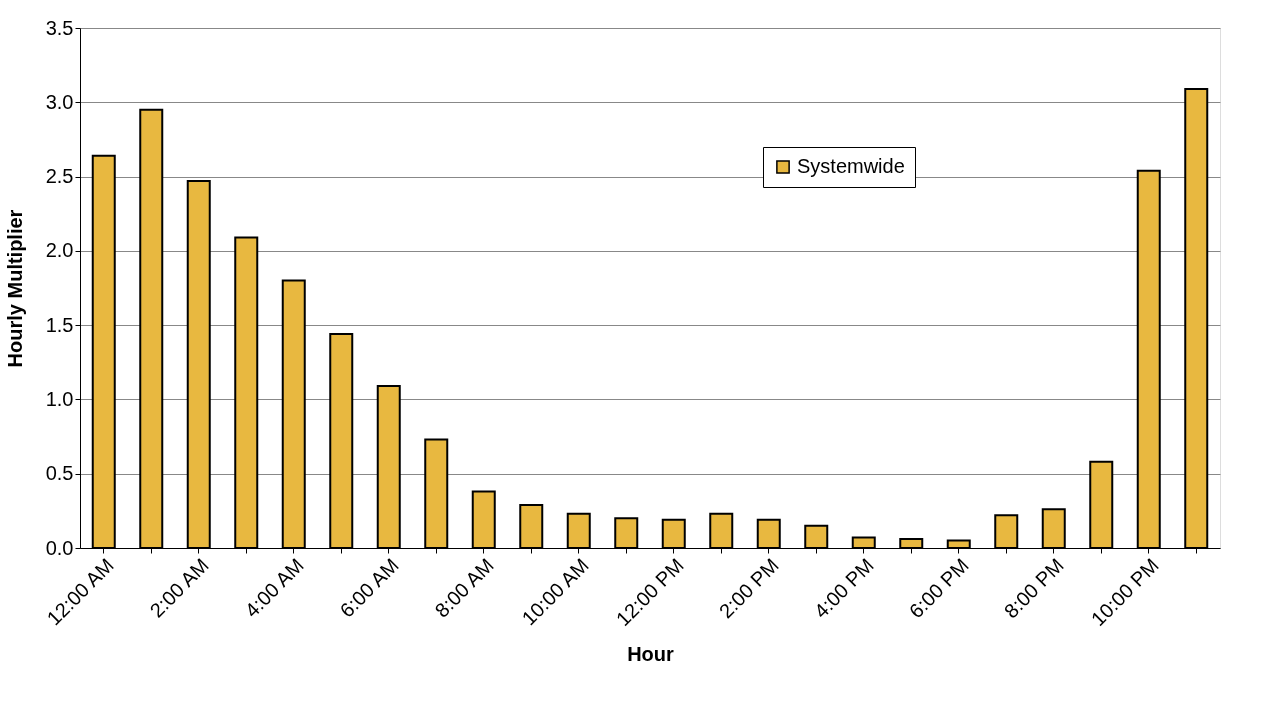 The width and height of the screenshot is (1267, 711). What do you see at coordinates (14, 288) in the screenshot?
I see `y-axis-title: Hourly Multiplier` at bounding box center [14, 288].